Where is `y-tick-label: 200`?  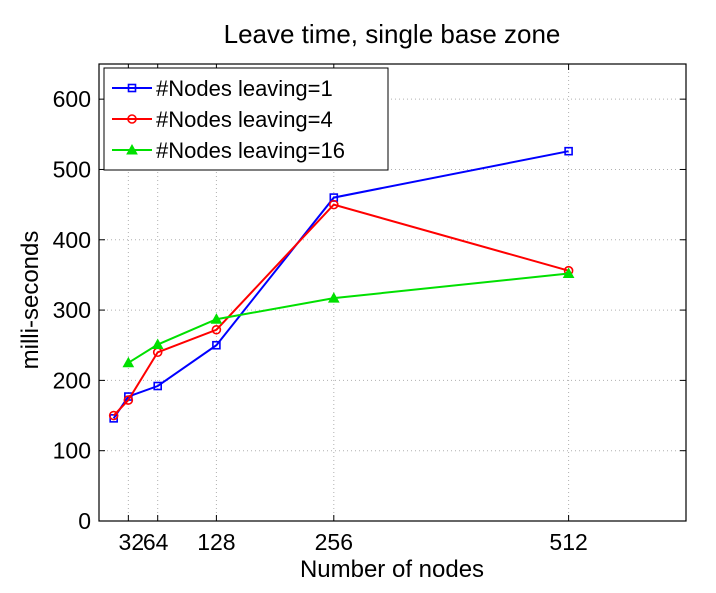
y-tick-label: 200 is located at coordinates (72, 380).